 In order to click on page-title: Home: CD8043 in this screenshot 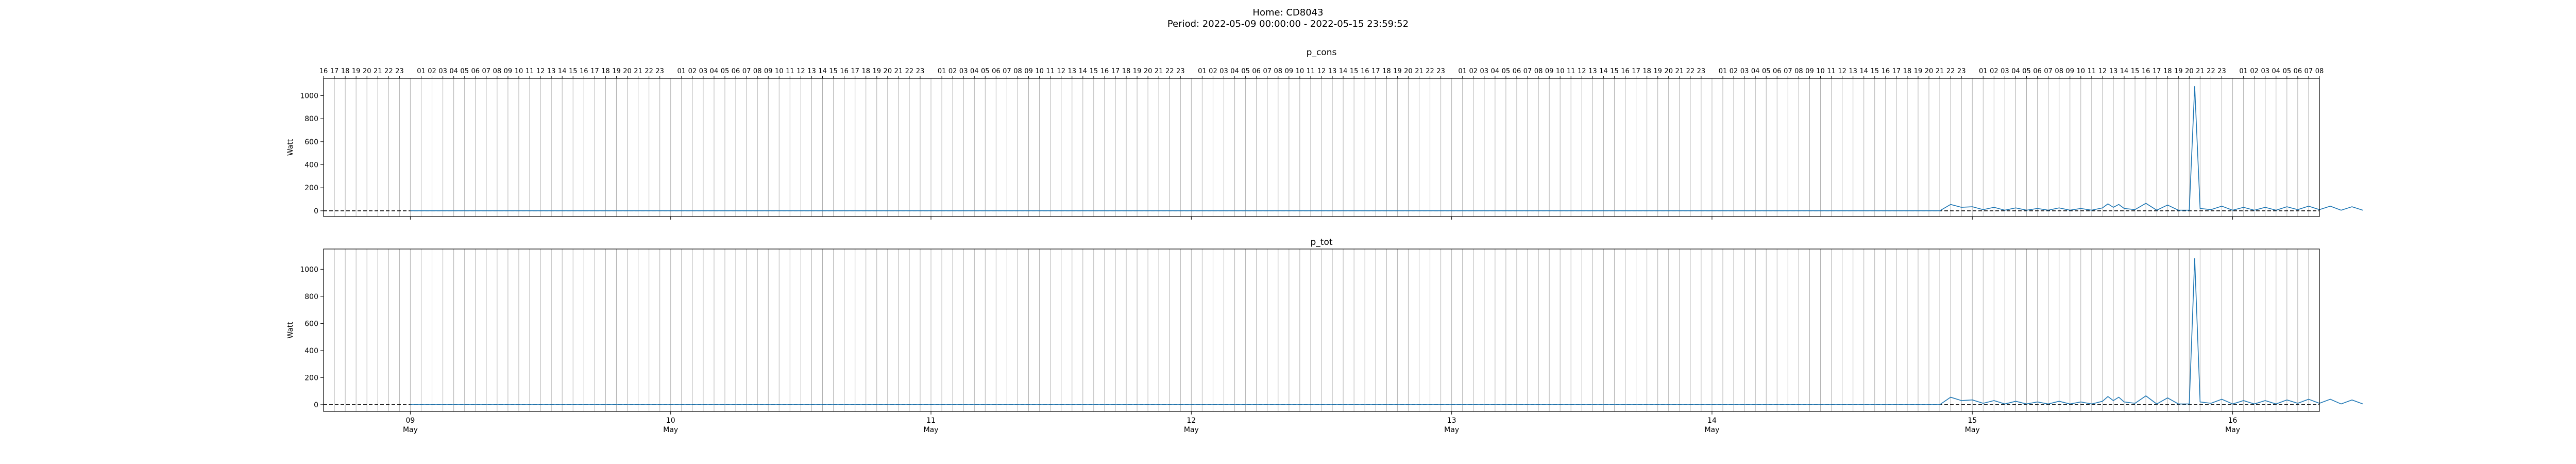, I will do `click(1288, 12)`.